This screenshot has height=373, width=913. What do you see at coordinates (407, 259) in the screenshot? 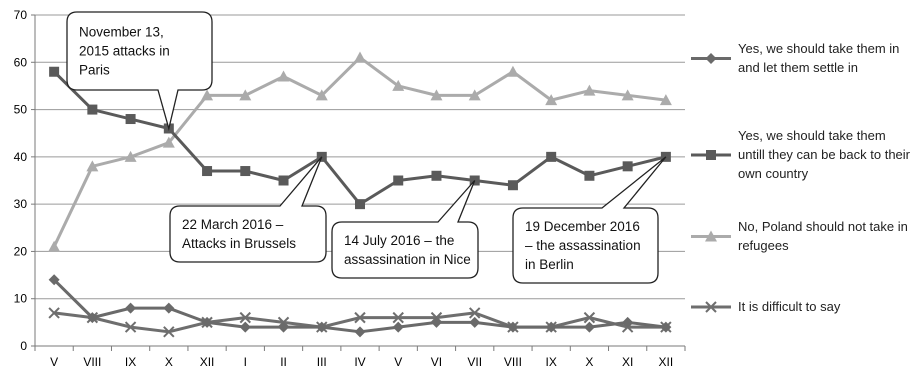
I see `callout-text-line: assassination in Nice` at bounding box center [407, 259].